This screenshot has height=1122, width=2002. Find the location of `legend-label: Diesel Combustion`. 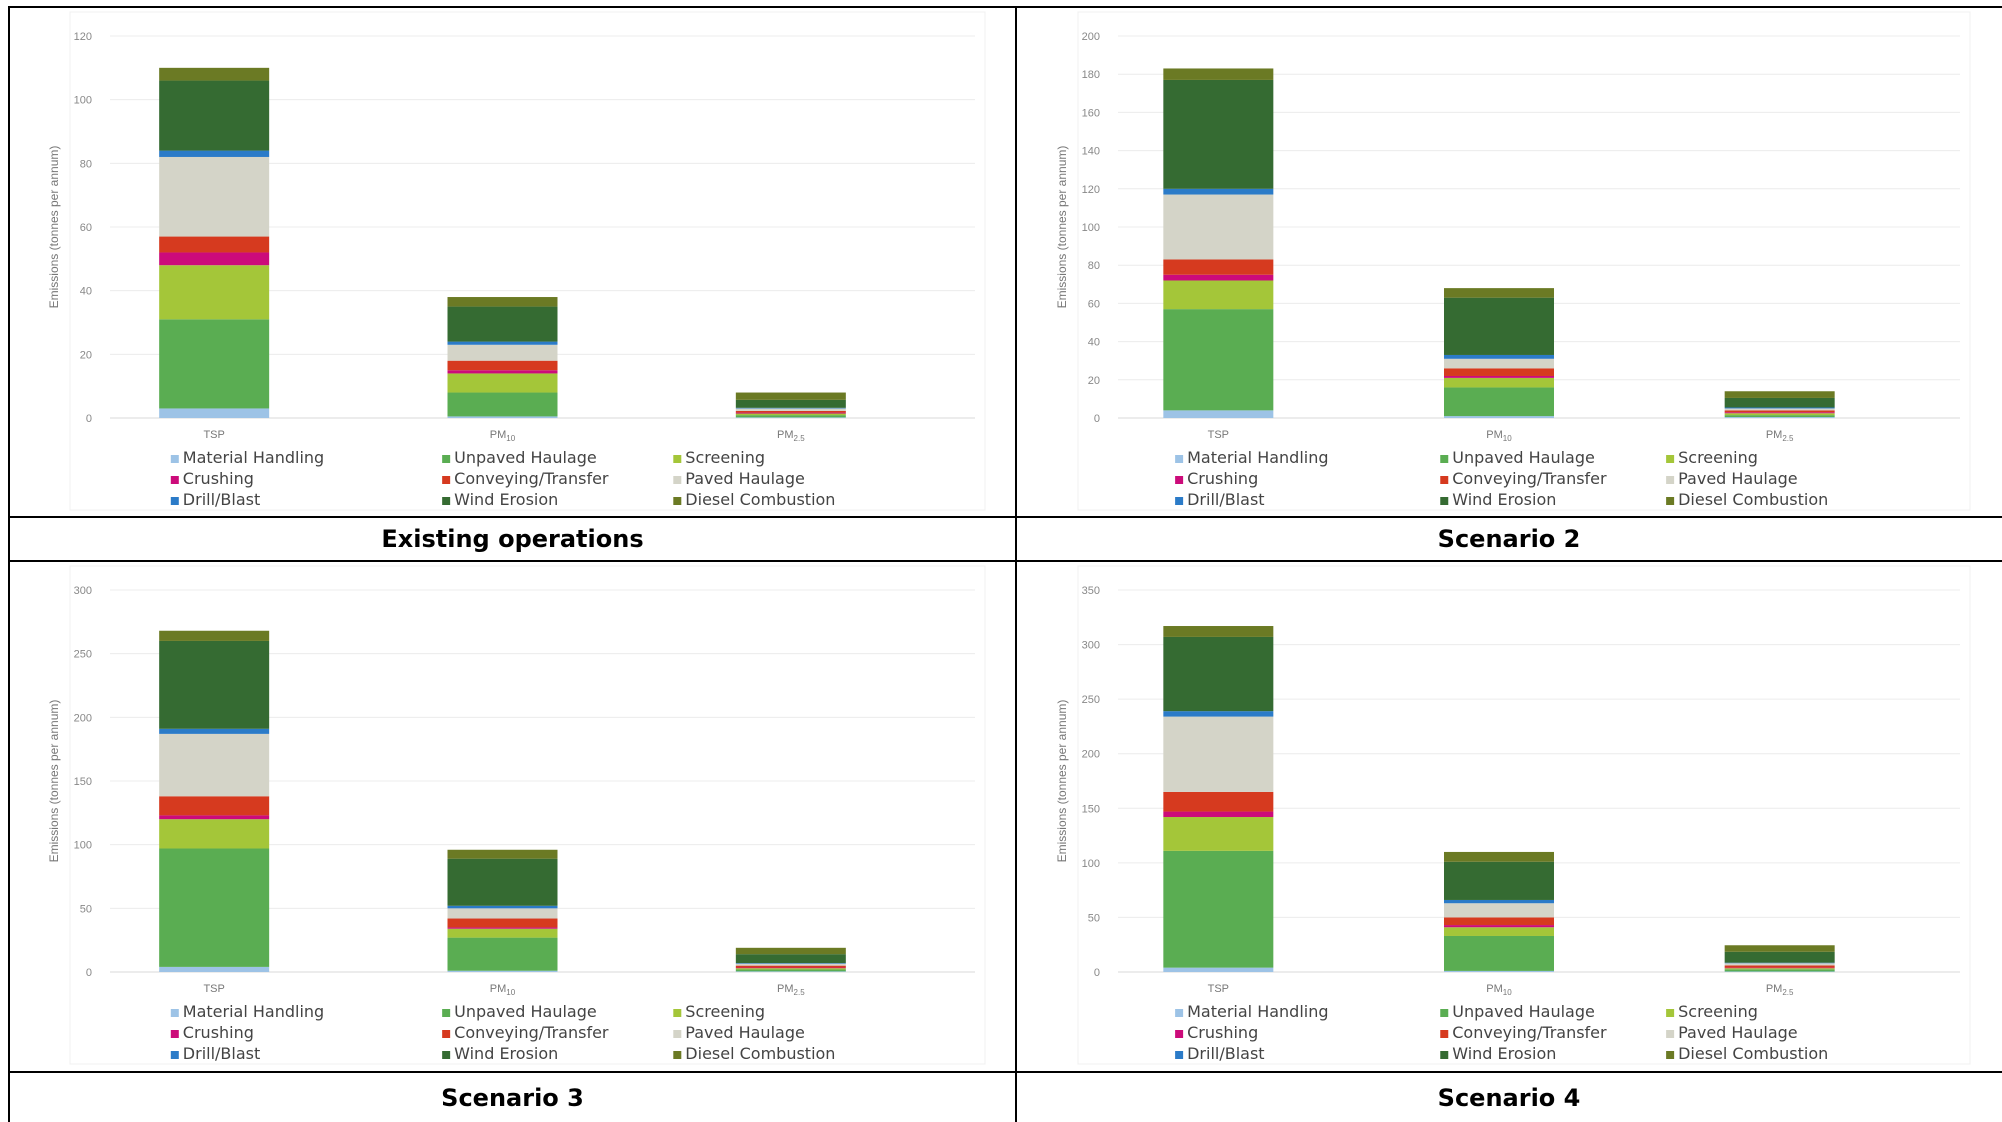

legend-label: Diesel Combustion is located at coordinates (760, 1053).